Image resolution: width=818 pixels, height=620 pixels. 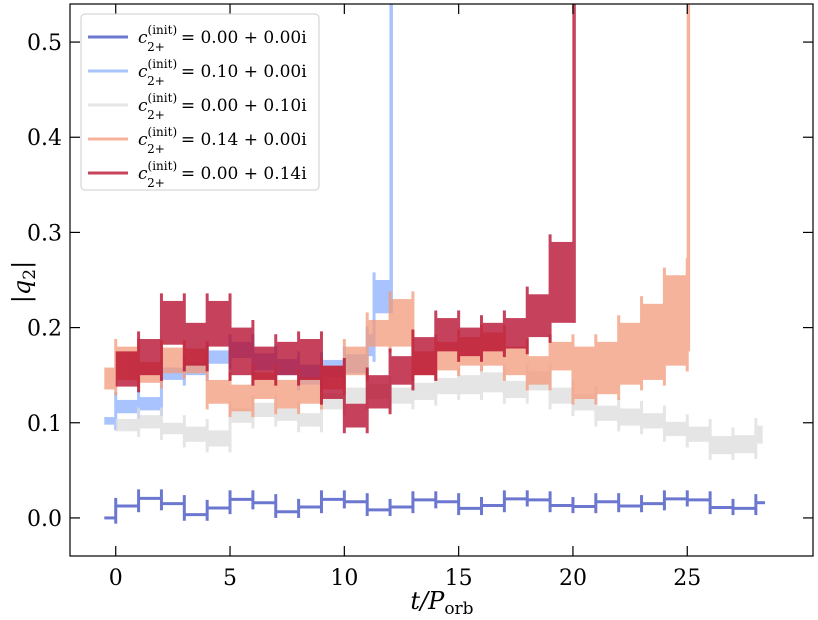 I want to click on x-tick-label: 10, so click(x=344, y=578).